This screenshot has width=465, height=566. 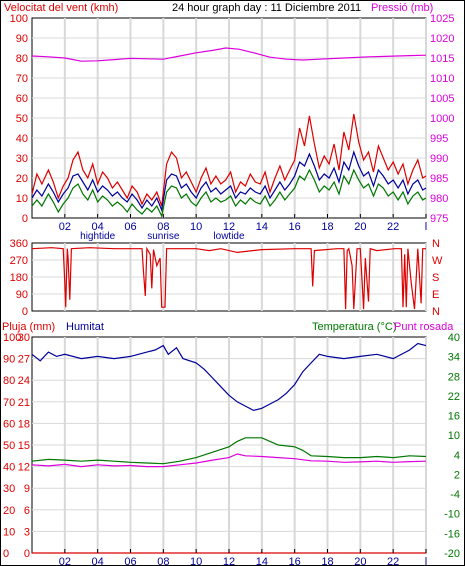 What do you see at coordinates (97, 236) in the screenshot?
I see `tide-sun-label: hightide` at bounding box center [97, 236].